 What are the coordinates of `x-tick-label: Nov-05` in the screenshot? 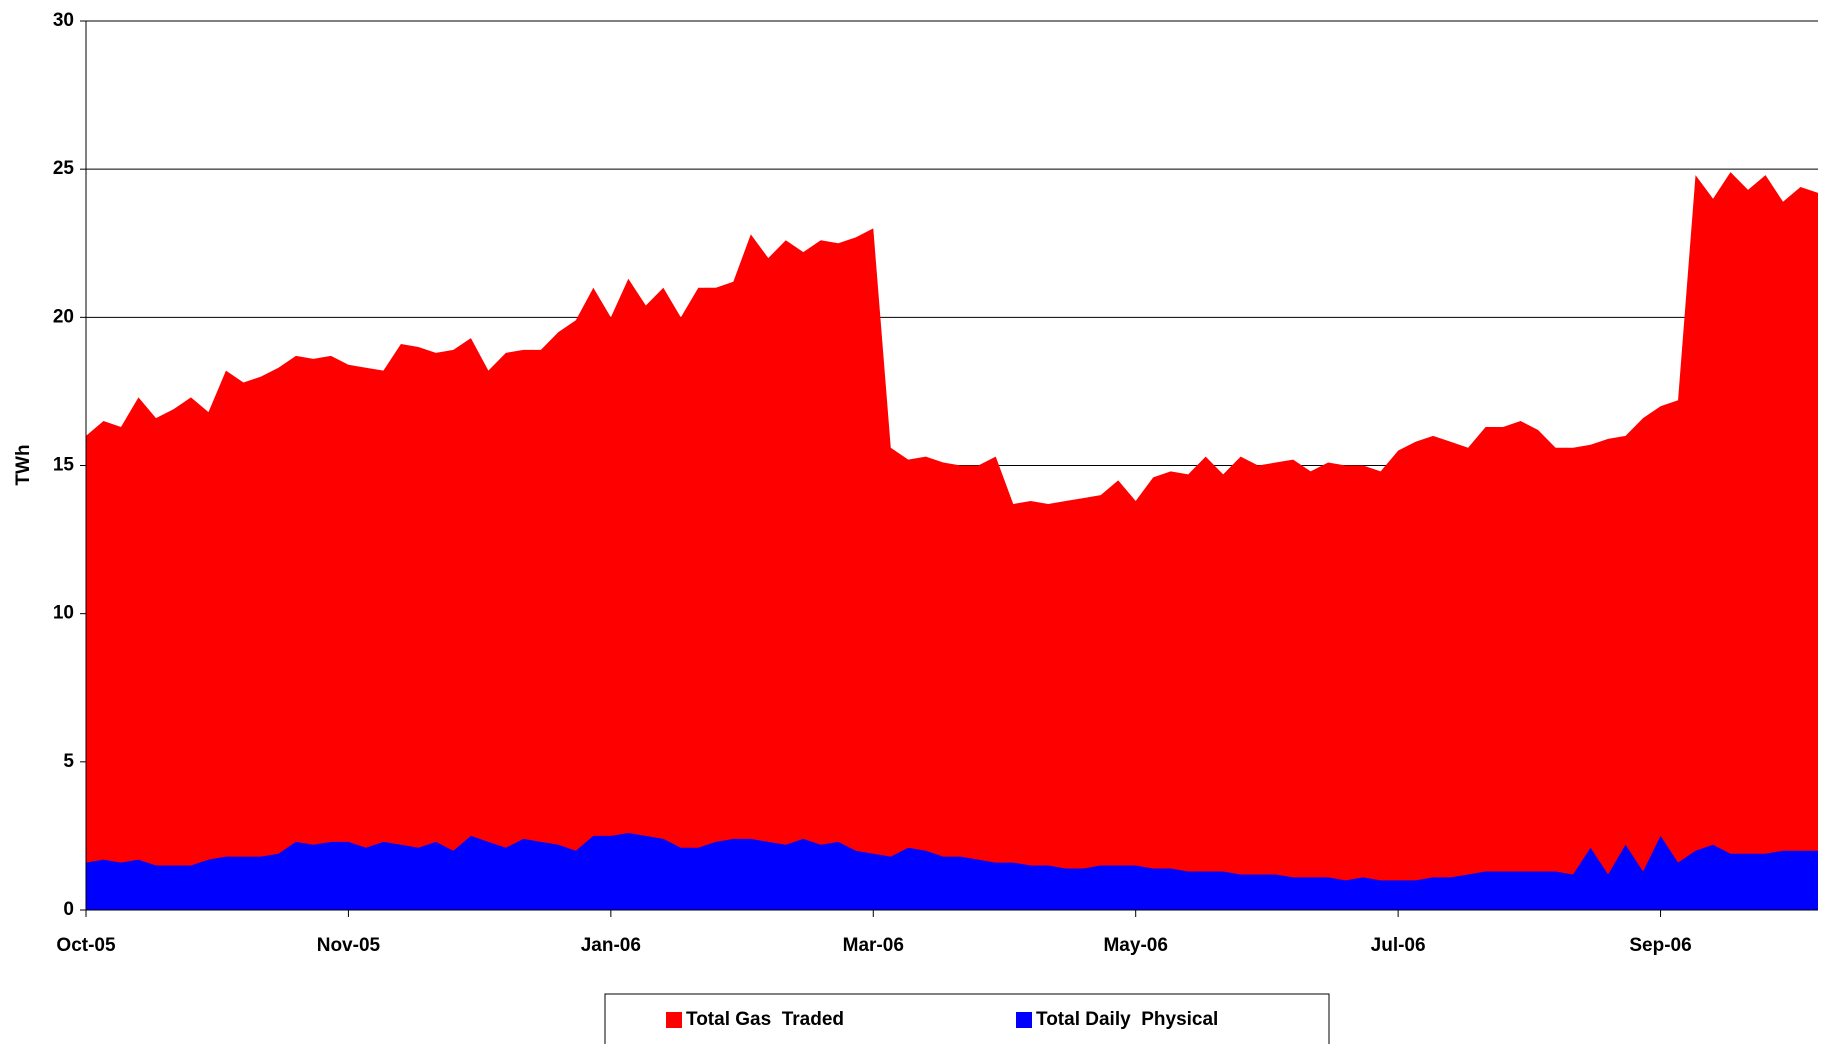 It's located at (349, 945).